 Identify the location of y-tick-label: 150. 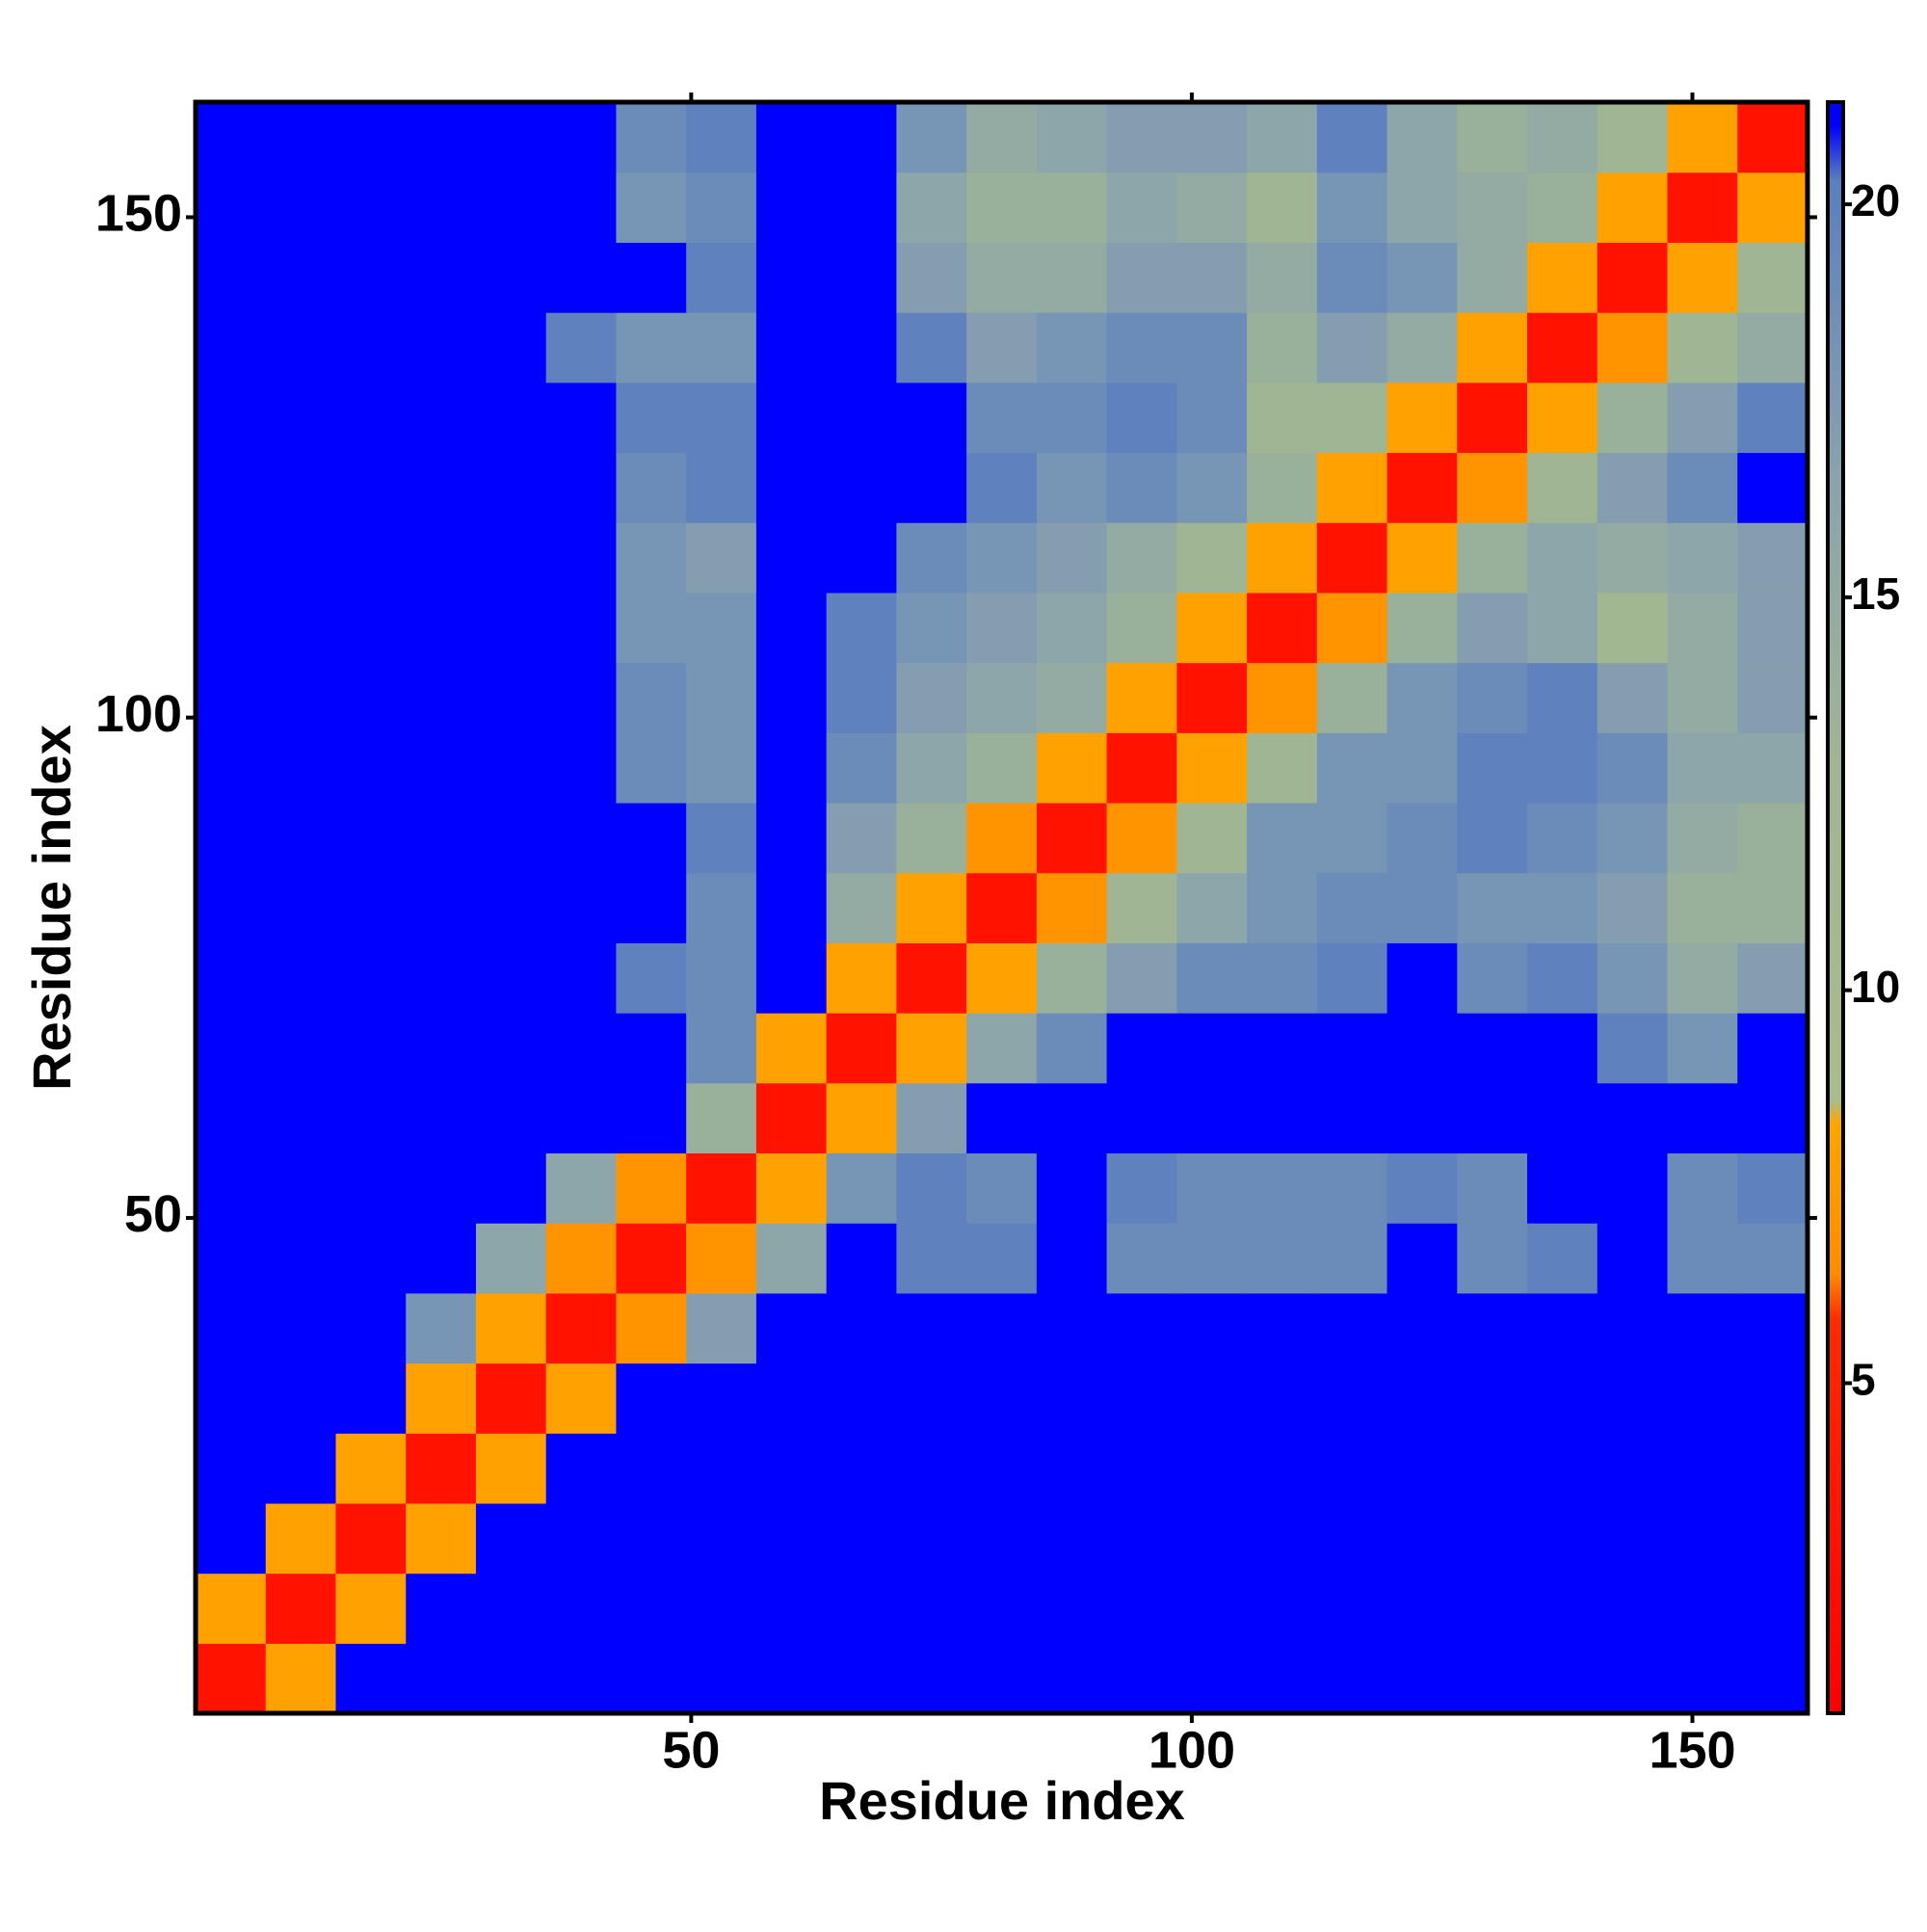
(138, 214).